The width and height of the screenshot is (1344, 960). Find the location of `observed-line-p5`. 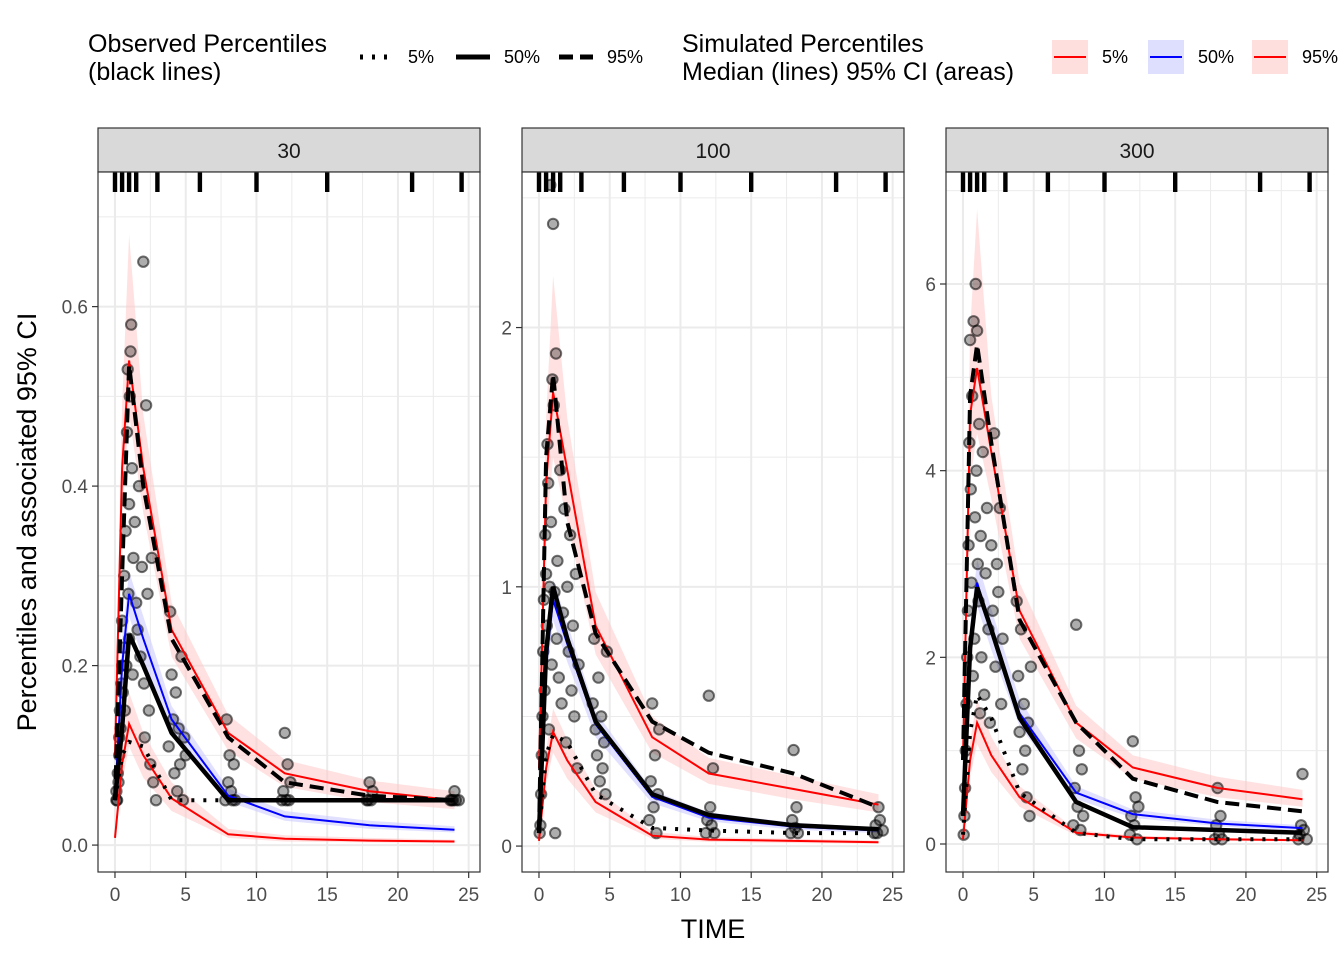

observed-line-p5 is located at coordinates (284, 771).